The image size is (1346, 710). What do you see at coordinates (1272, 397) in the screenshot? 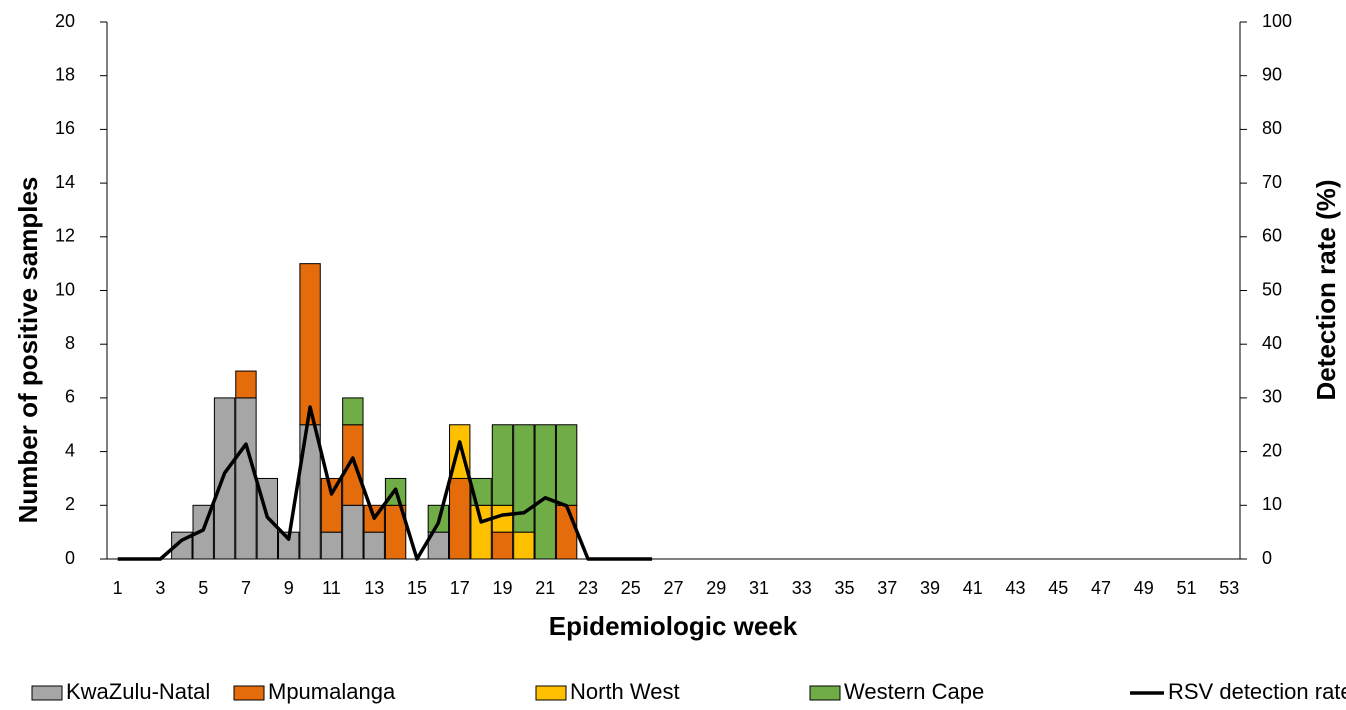
I see `y2-tick-label: 30` at bounding box center [1272, 397].